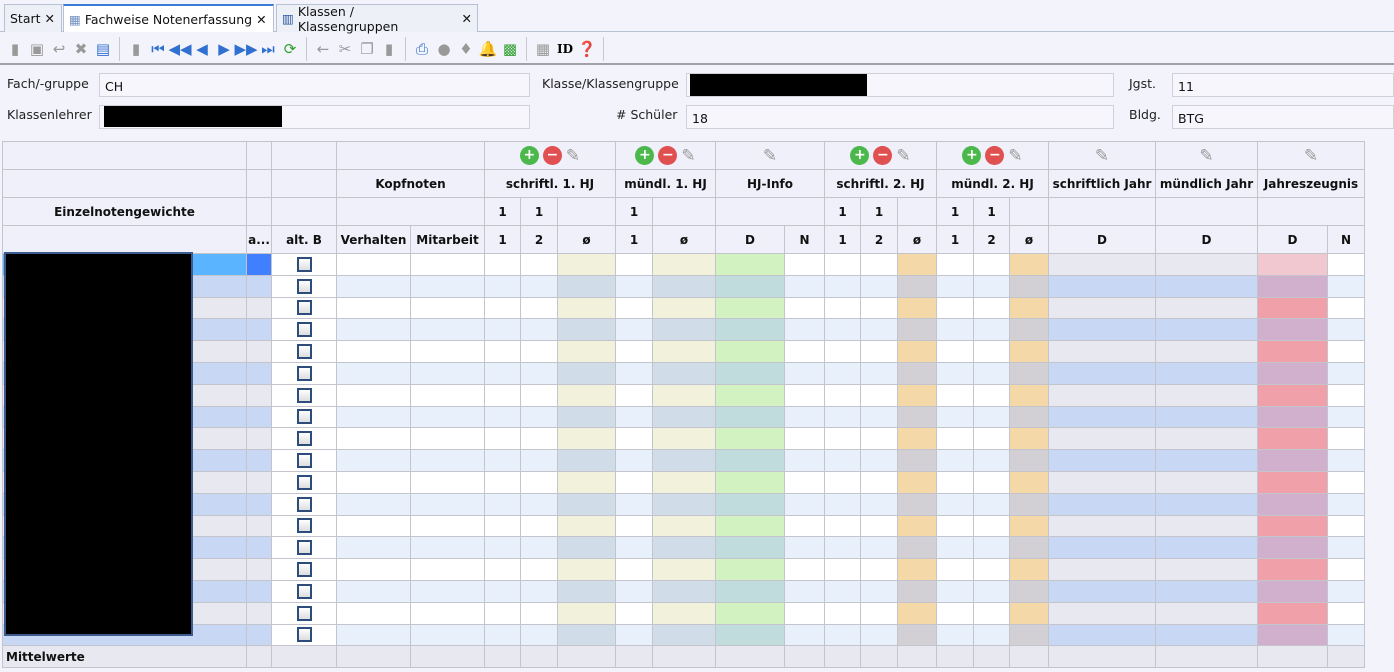 This screenshot has height=672, width=1394. Describe the element at coordinates (466, 48) in the screenshot. I see `hint-icon: ♦` at that location.